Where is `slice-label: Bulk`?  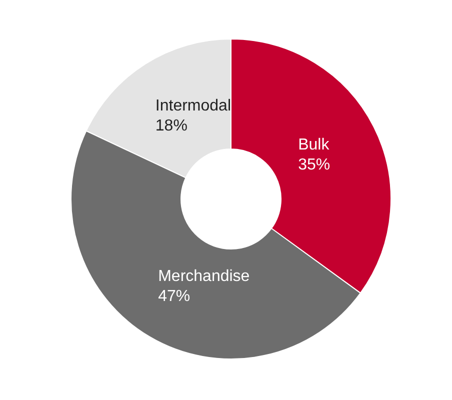 slice-label: Bulk is located at coordinates (314, 145).